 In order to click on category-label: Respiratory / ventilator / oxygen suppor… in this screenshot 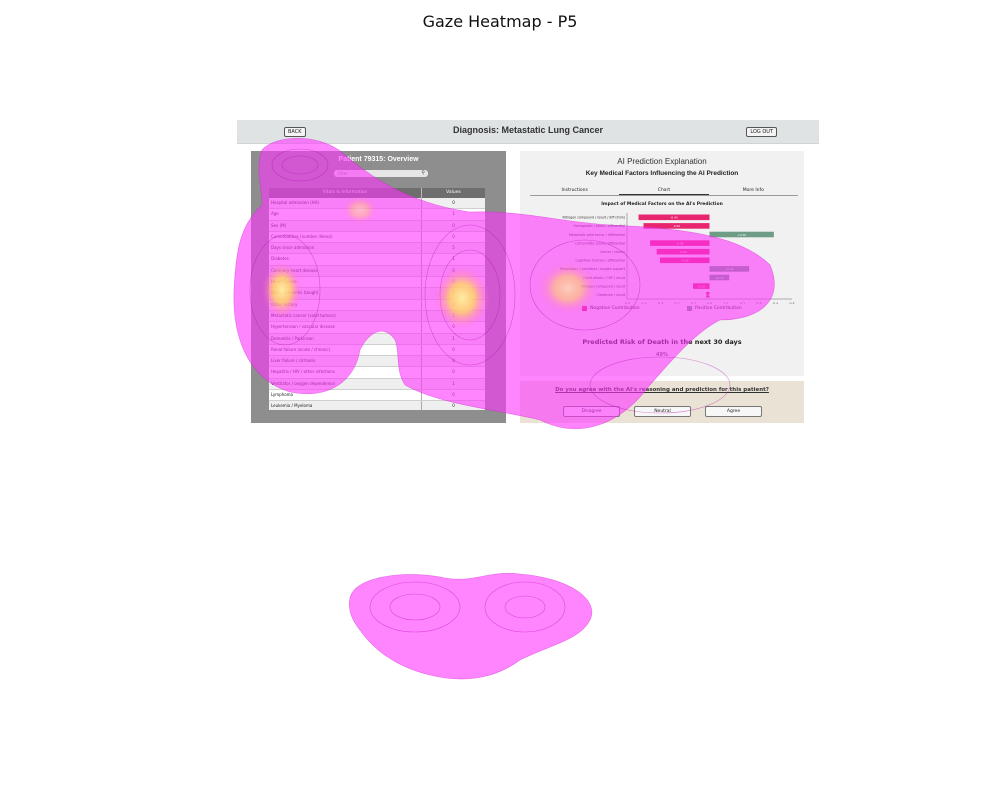, I will do `click(592, 269)`.